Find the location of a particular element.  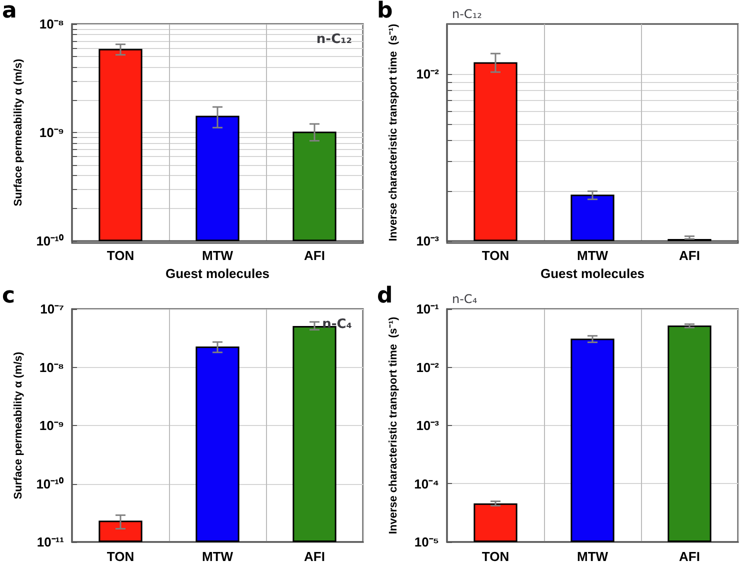

text: b is located at coordinates (385, 12).